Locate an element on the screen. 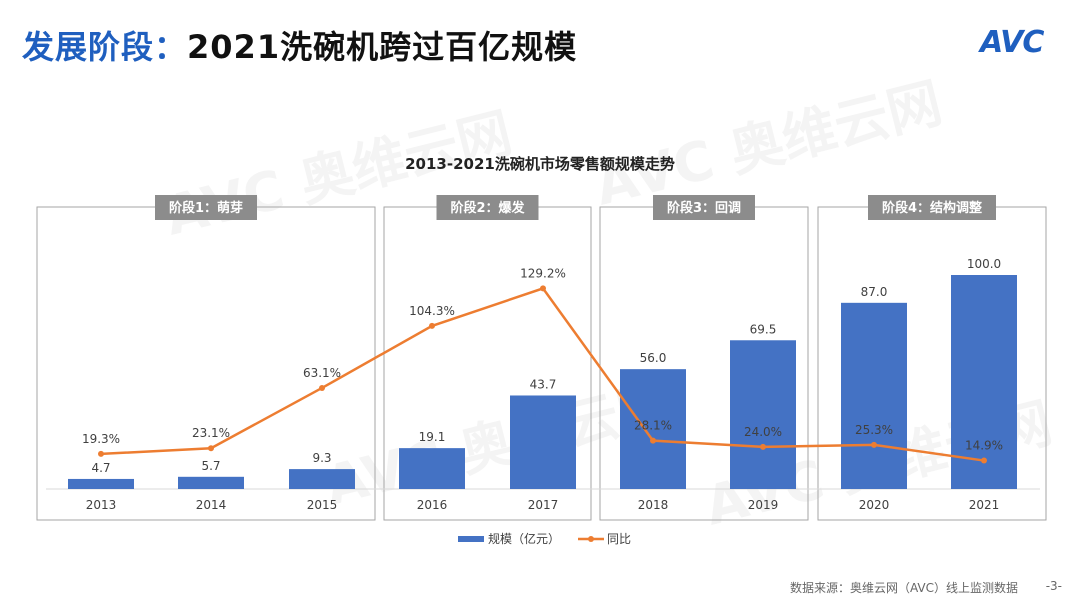 The height and width of the screenshot is (608, 1080). x-tick-label: 2018 is located at coordinates (653, 505).